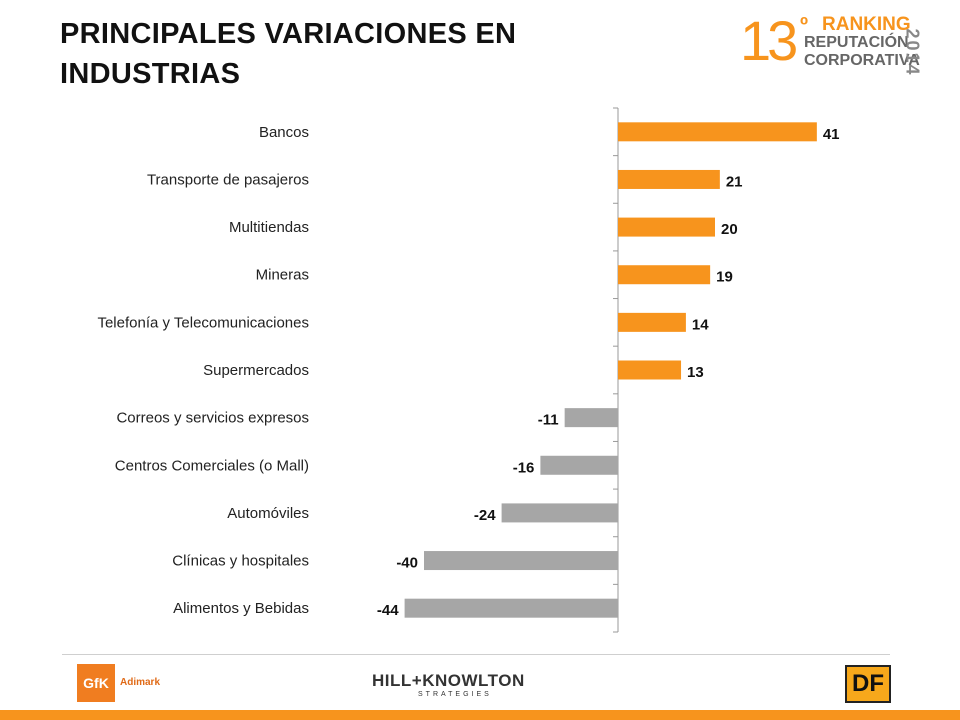 This screenshot has height=720, width=960. I want to click on category-label: Transporte de pasajeros, so click(228, 179).